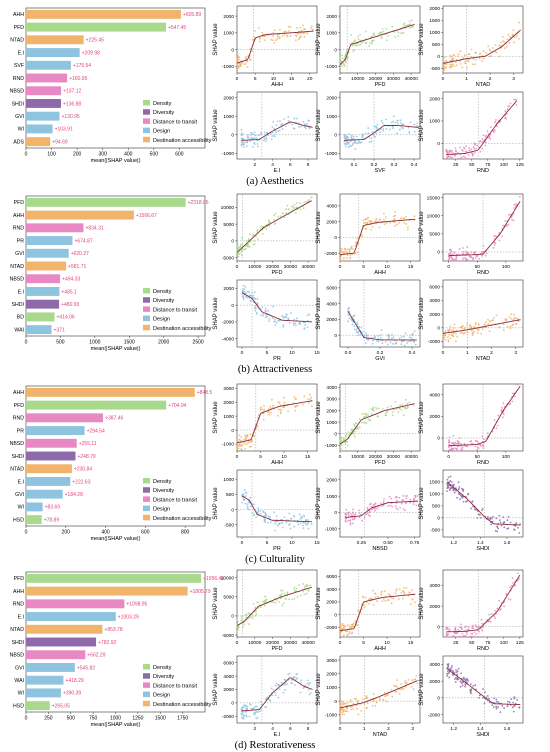 The image size is (550, 752). What do you see at coordinates (331, 688) in the screenshot?
I see `y-tick-label: 1000` at bounding box center [331, 688].